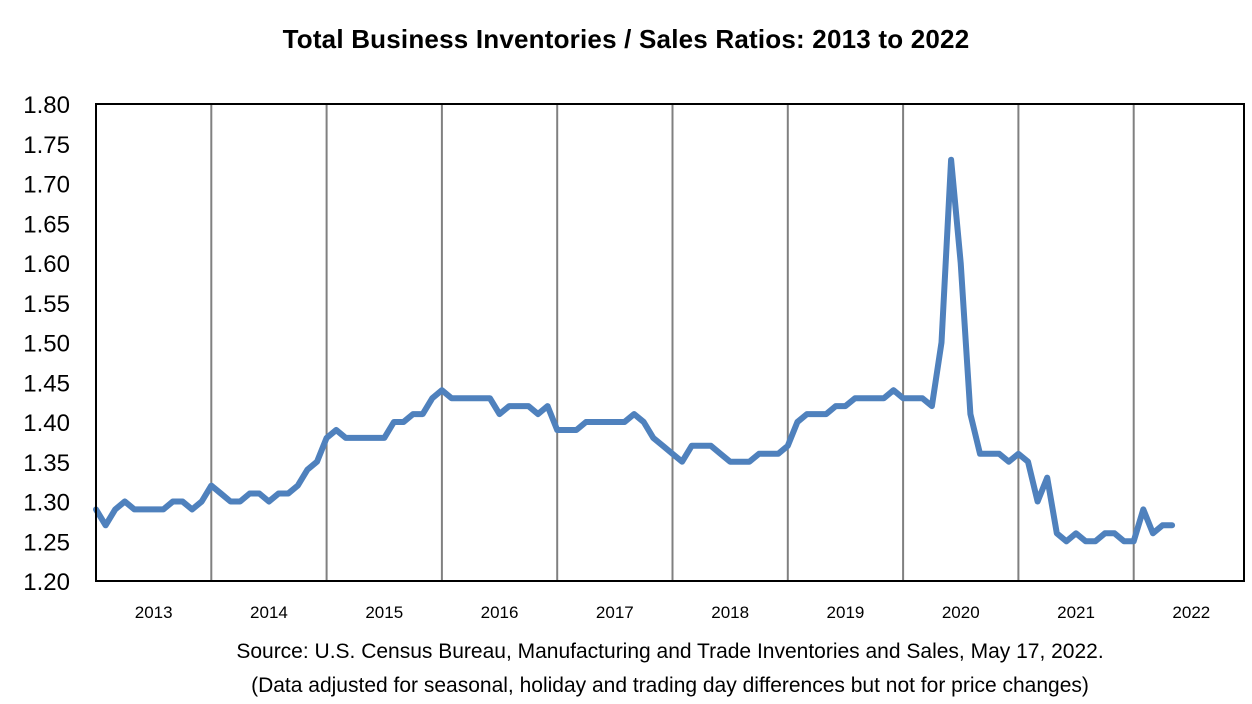 The image size is (1252, 704). I want to click on x-tick-label: 2018, so click(730, 612).